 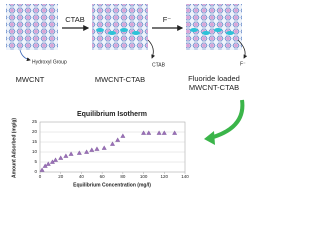 I want to click on x-tick-label: 80, so click(x=123, y=176).